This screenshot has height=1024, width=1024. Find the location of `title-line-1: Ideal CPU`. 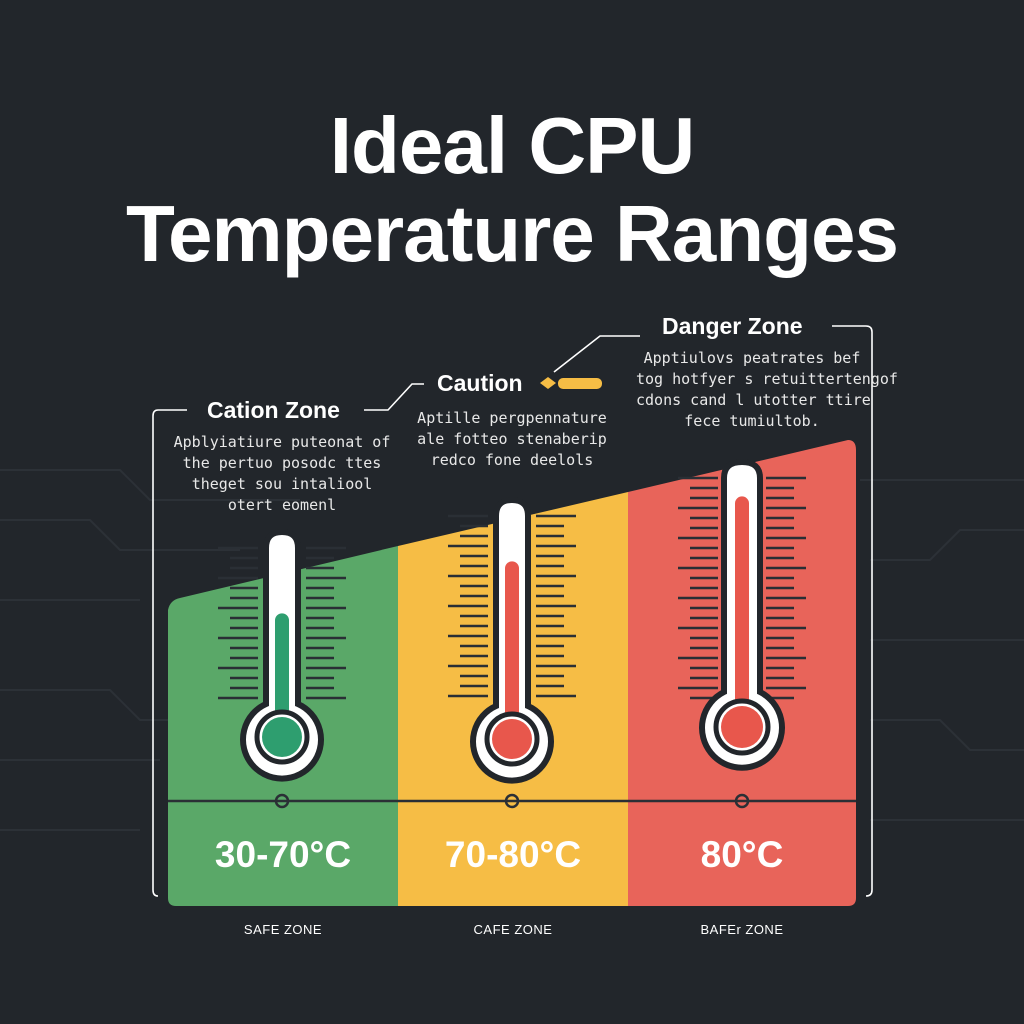

title-line-1: Ideal CPU is located at coordinates (512, 145).